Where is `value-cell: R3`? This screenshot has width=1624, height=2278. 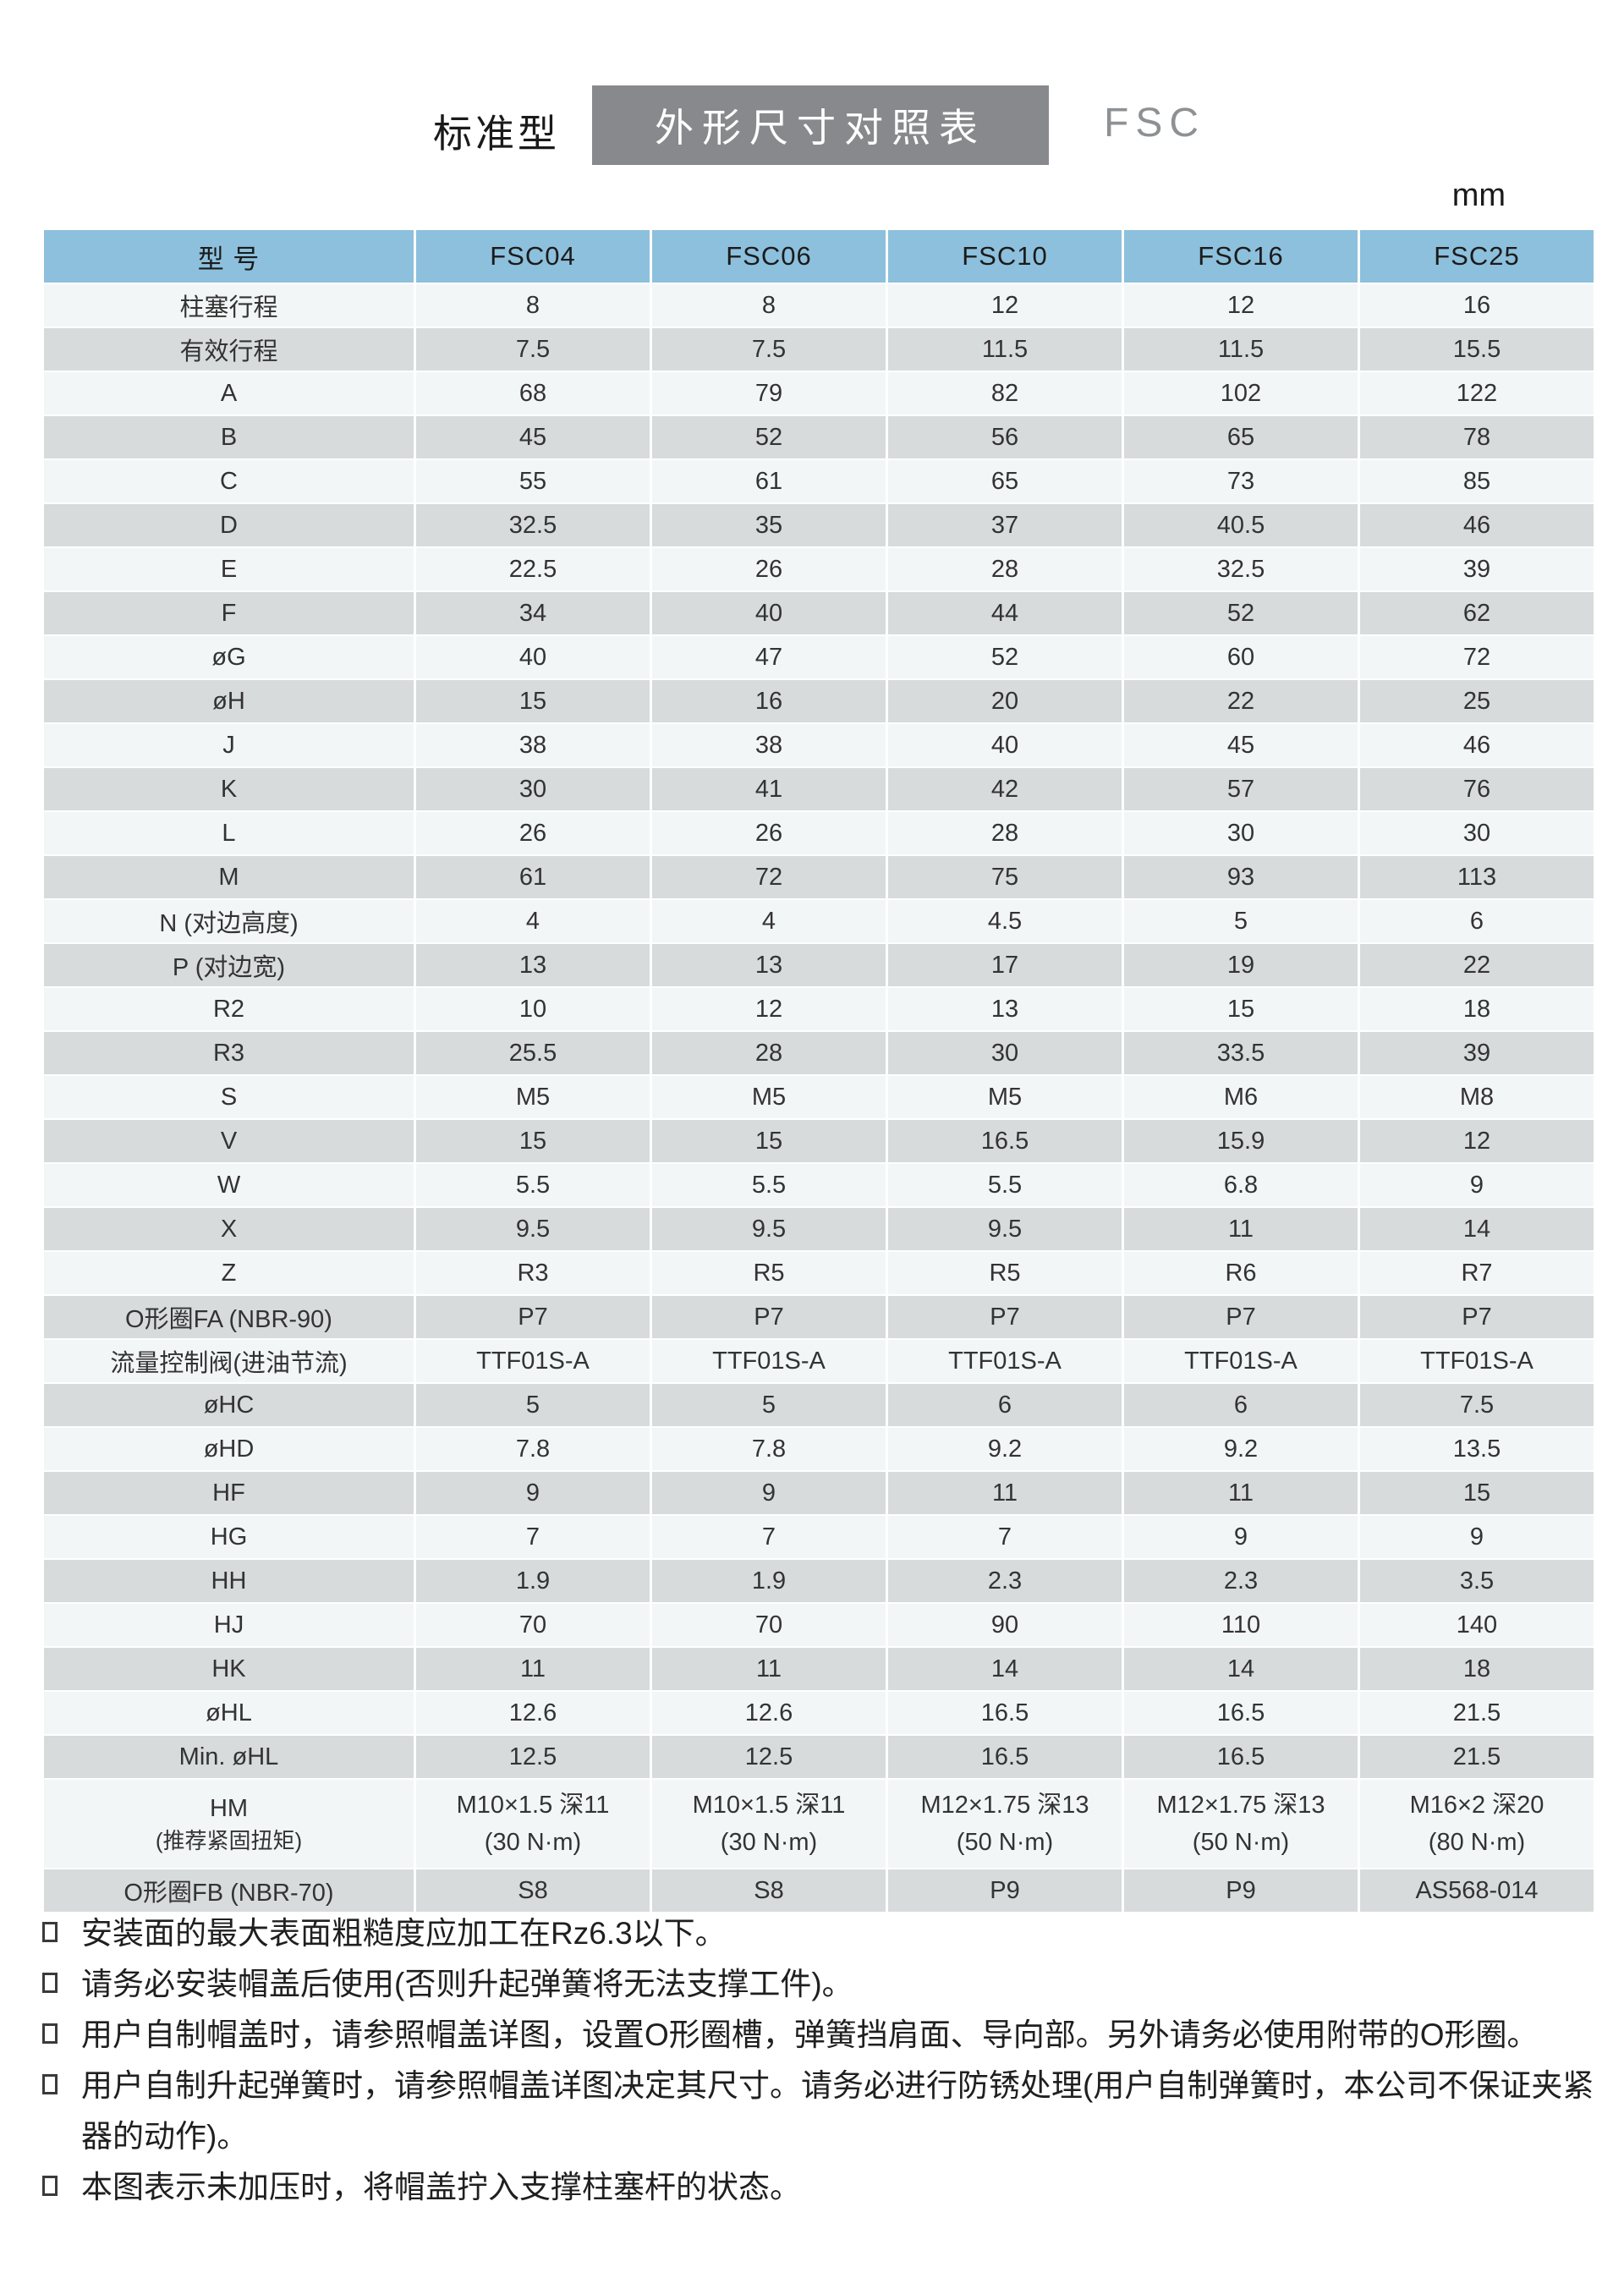
value-cell: R3 is located at coordinates (533, 1273).